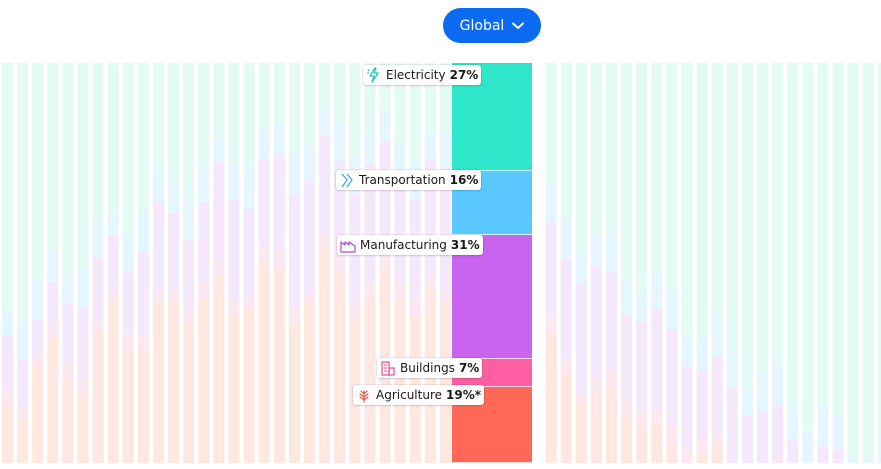 The image size is (881, 469). I want to click on chevron-down-icon, so click(518, 26).